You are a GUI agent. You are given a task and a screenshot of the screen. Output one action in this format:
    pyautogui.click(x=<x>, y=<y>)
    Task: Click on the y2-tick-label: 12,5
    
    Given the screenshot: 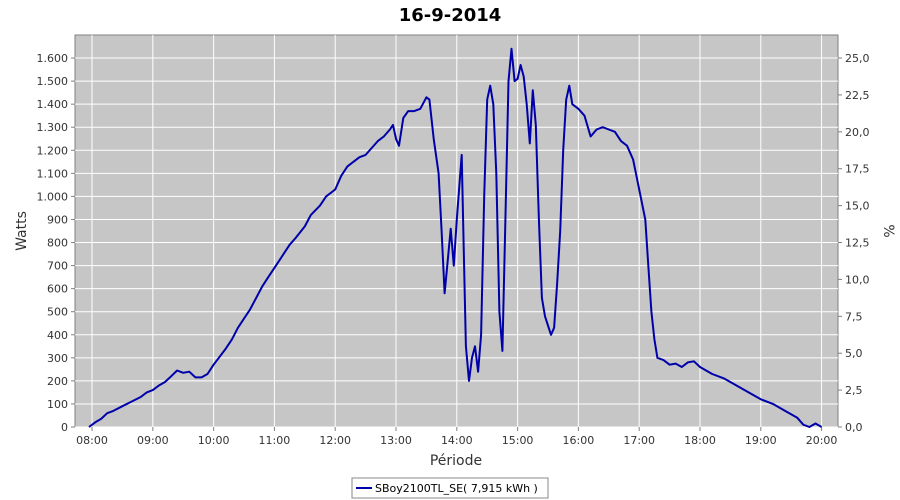 What is the action you would take?
    pyautogui.click(x=857, y=243)
    